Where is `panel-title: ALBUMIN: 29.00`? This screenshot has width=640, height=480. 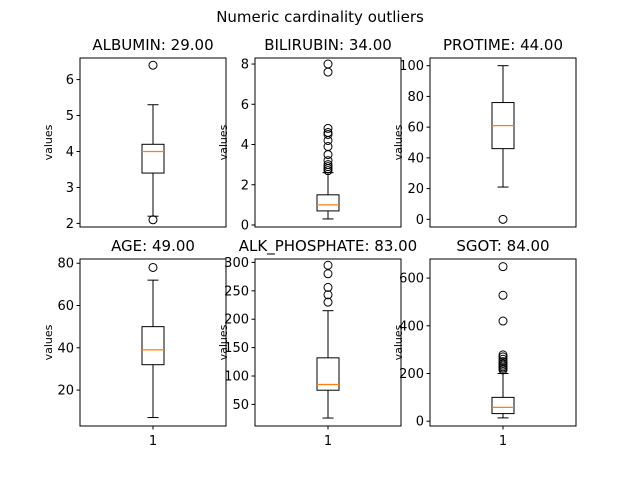 panel-title: ALBUMIN: 29.00 is located at coordinates (152, 45).